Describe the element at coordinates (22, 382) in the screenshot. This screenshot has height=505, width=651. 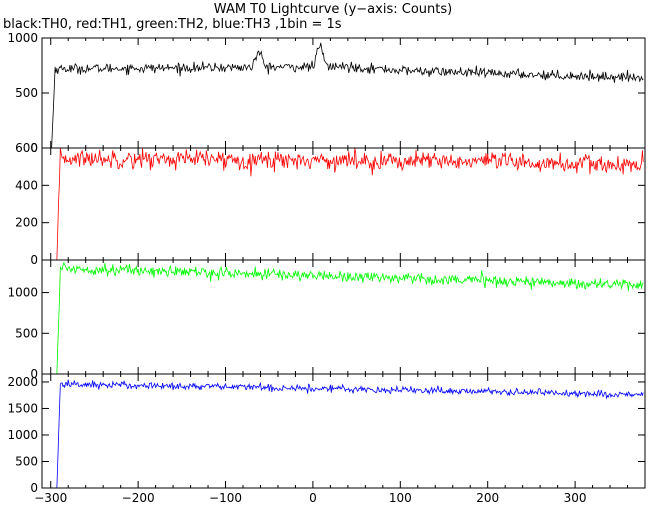
I see `y-tick-label: 2000` at that location.